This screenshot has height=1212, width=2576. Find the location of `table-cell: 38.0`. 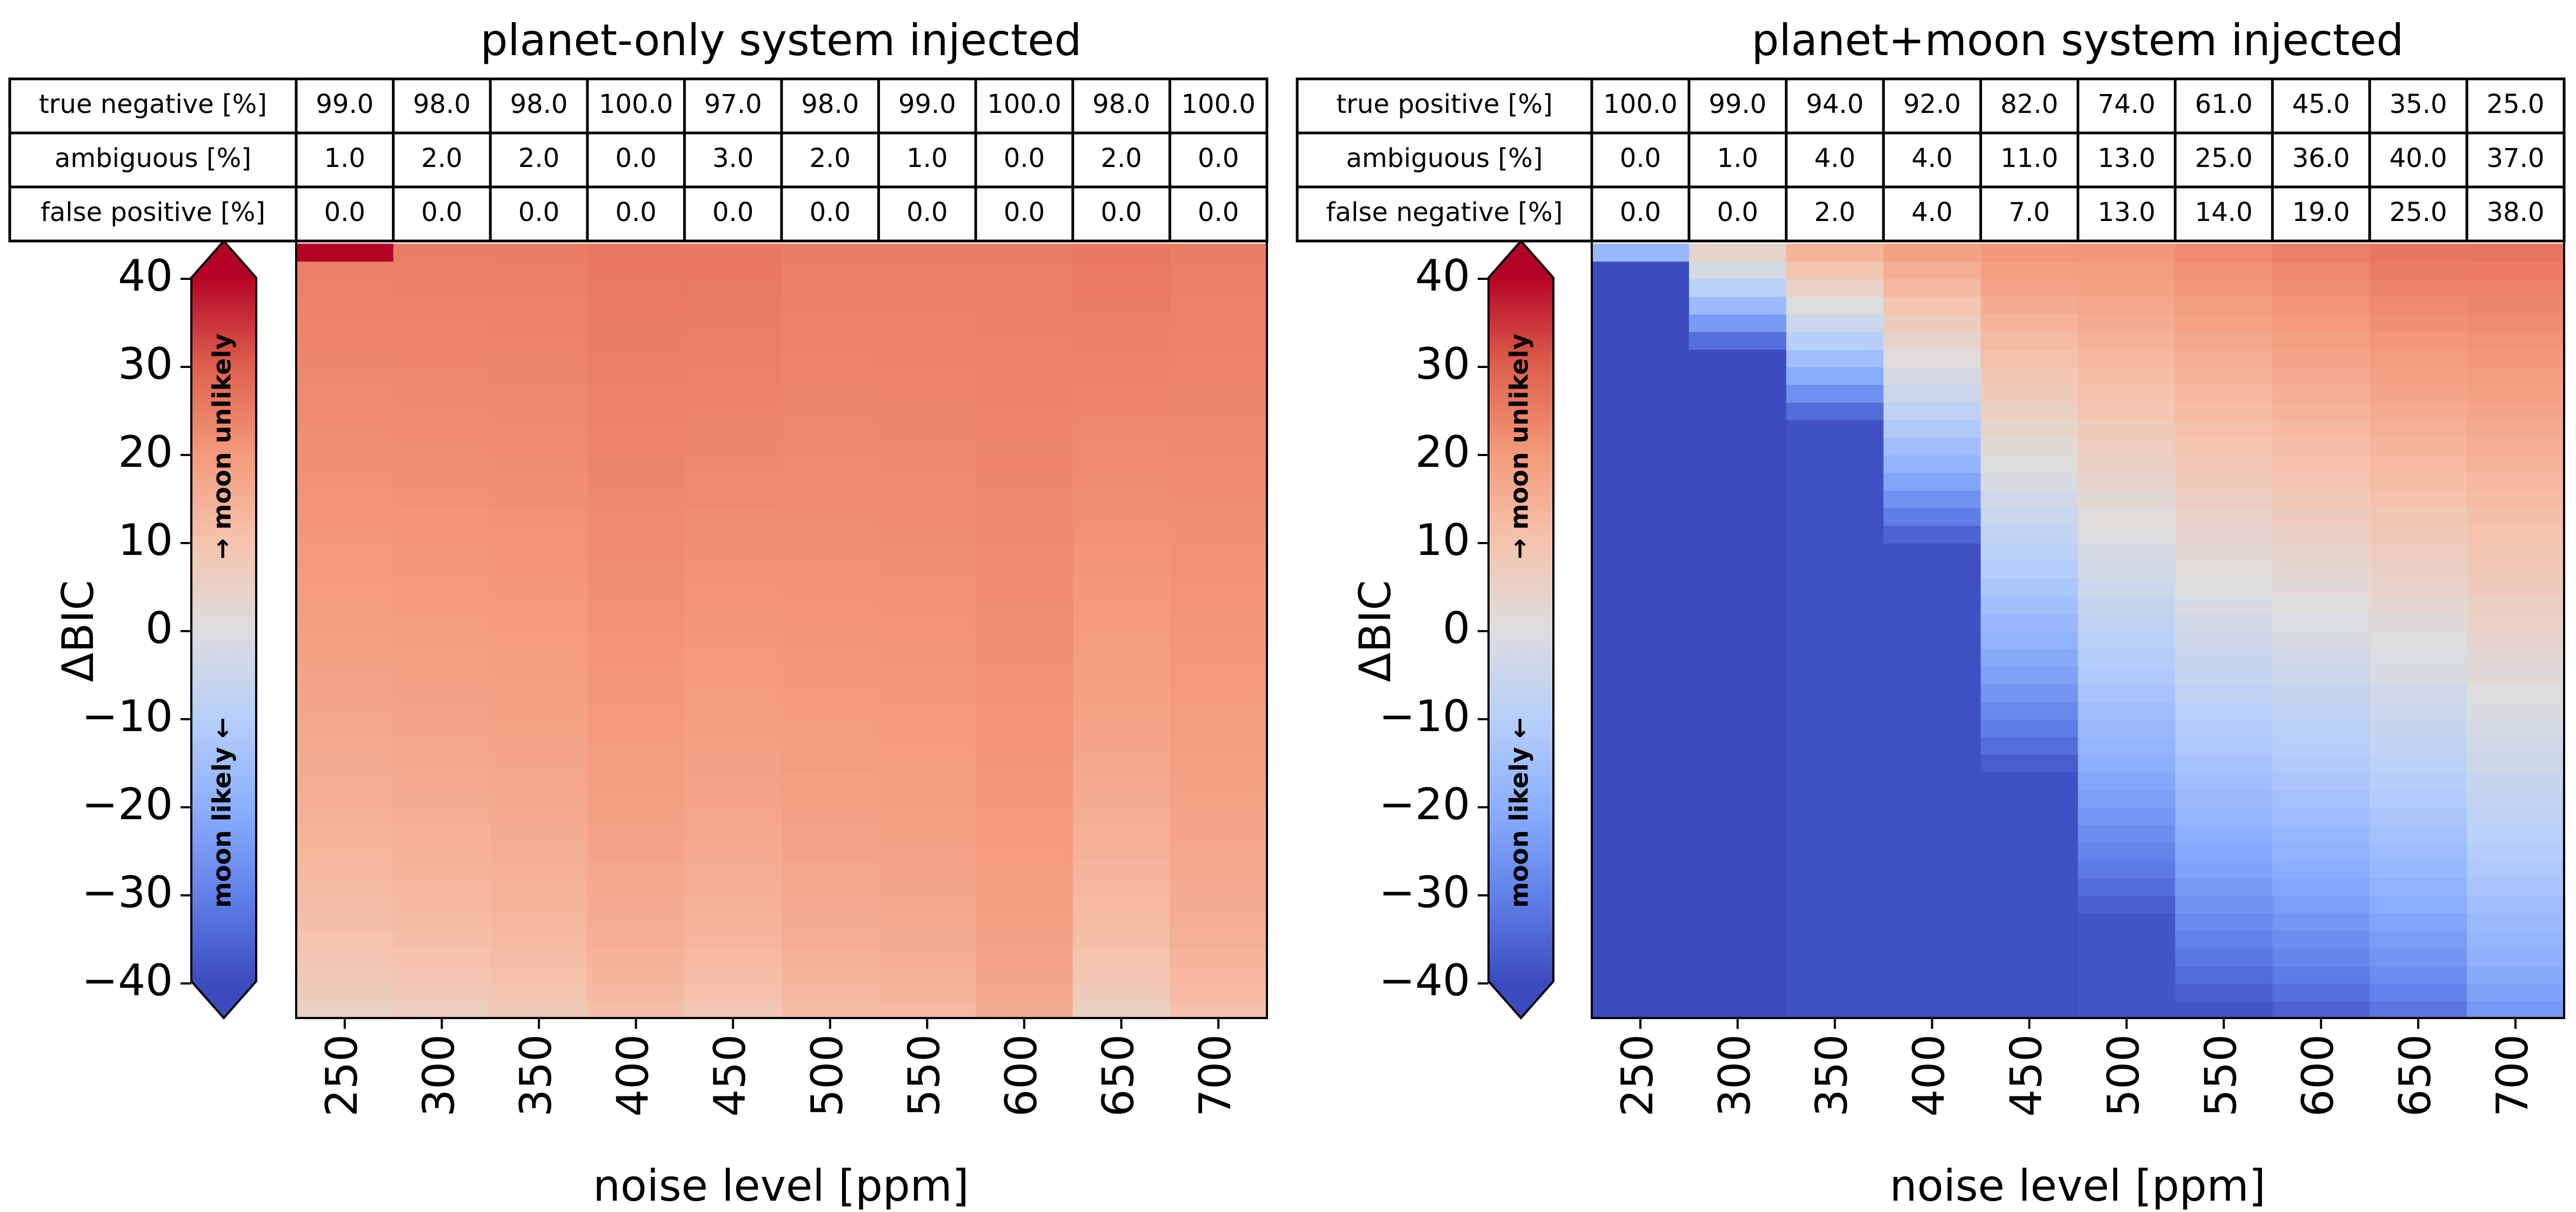

table-cell: 38.0 is located at coordinates (2516, 212).